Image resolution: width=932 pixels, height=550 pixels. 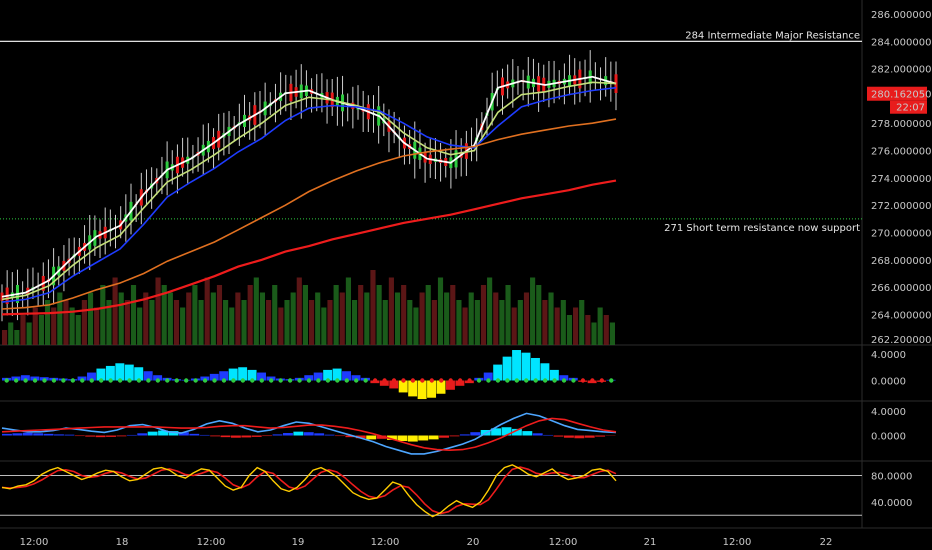 I want to click on macd-line, so click(x=309, y=433).